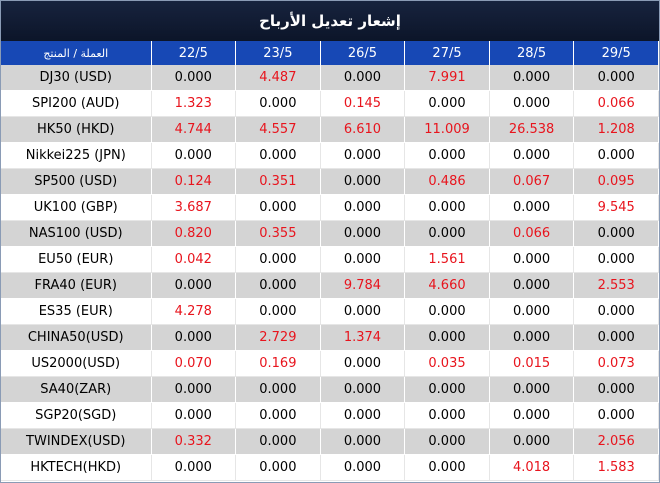 This screenshot has height=483, width=660. I want to click on dividend-value: 3.687, so click(194, 207).